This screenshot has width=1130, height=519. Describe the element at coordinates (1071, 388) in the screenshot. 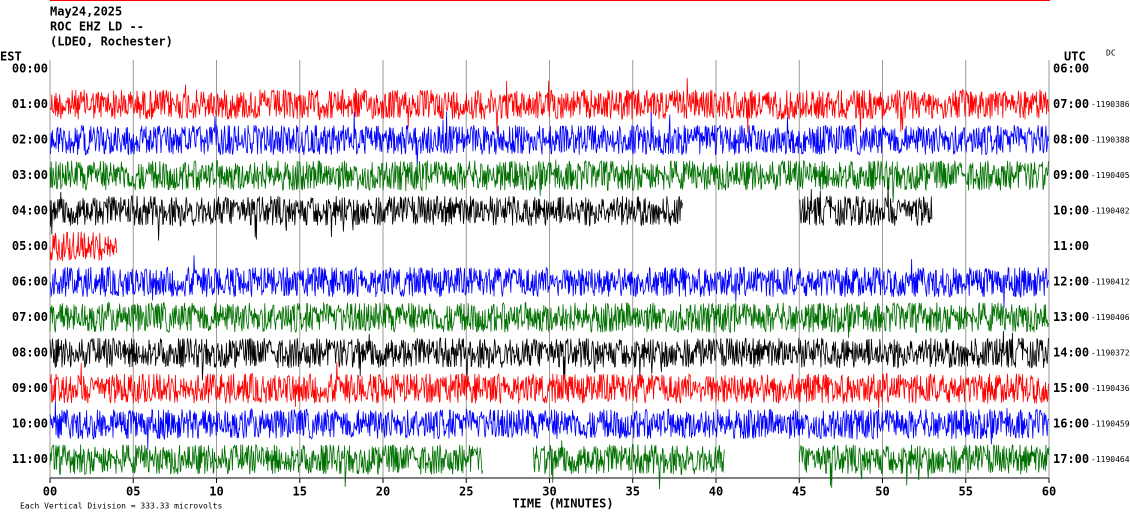

I see `utc-label: 15:00` at that location.